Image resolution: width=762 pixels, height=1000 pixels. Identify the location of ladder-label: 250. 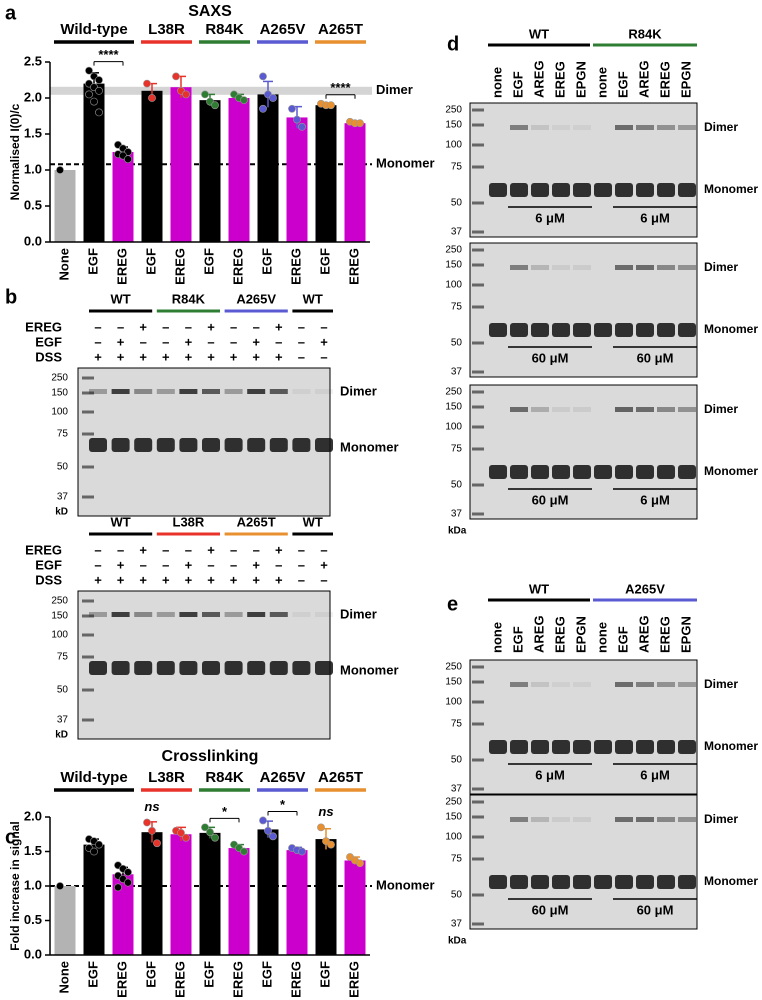
(453, 667).